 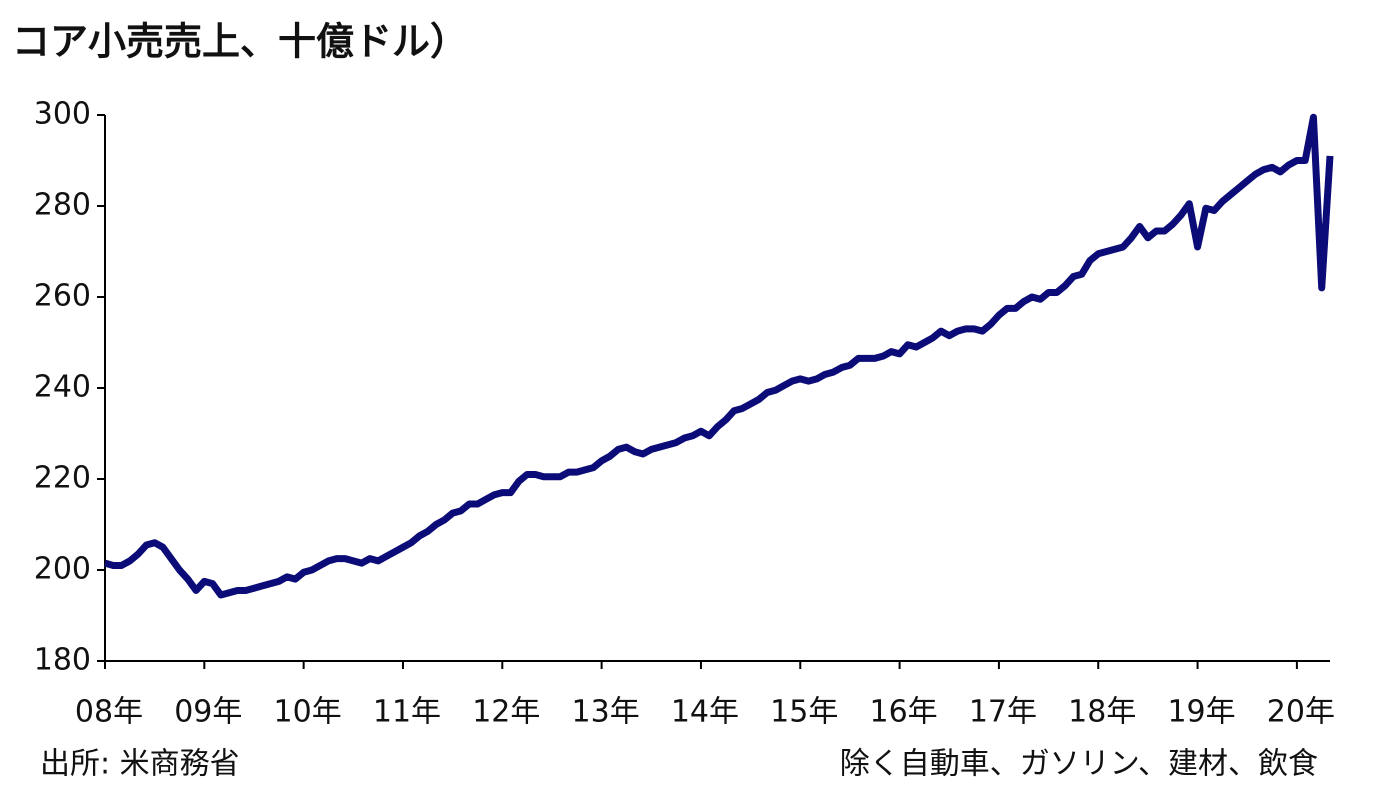 What do you see at coordinates (62, 478) in the screenshot?
I see `y-tick-label: 220` at bounding box center [62, 478].